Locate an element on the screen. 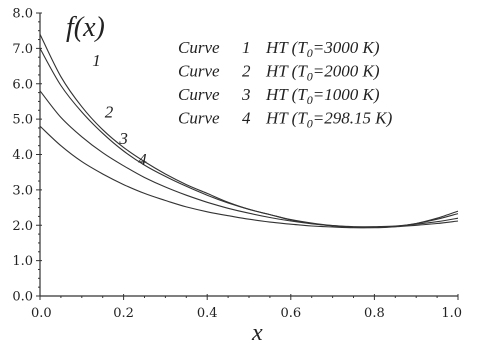 This screenshot has height=347, width=479. x-axis-label: x is located at coordinates (257, 333).